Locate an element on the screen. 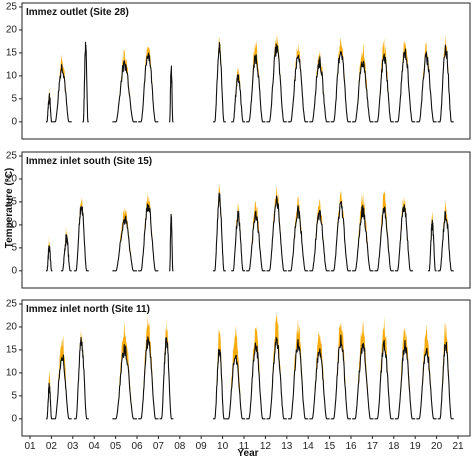 The width and height of the screenshot is (474, 459). x-tick-label: 15 is located at coordinates (330, 446).